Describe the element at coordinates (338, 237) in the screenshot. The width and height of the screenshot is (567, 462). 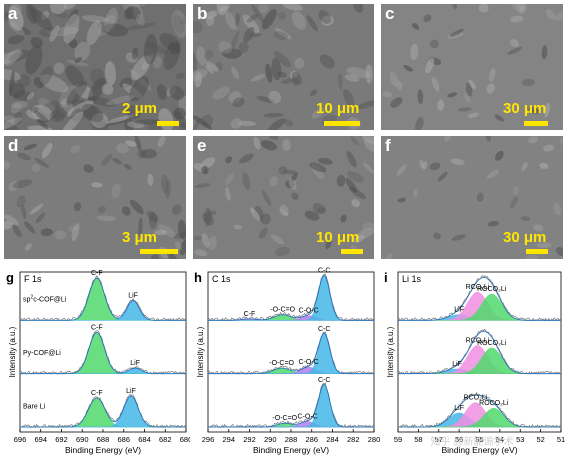
I see `scale-bar-label: 10 μm` at that location.